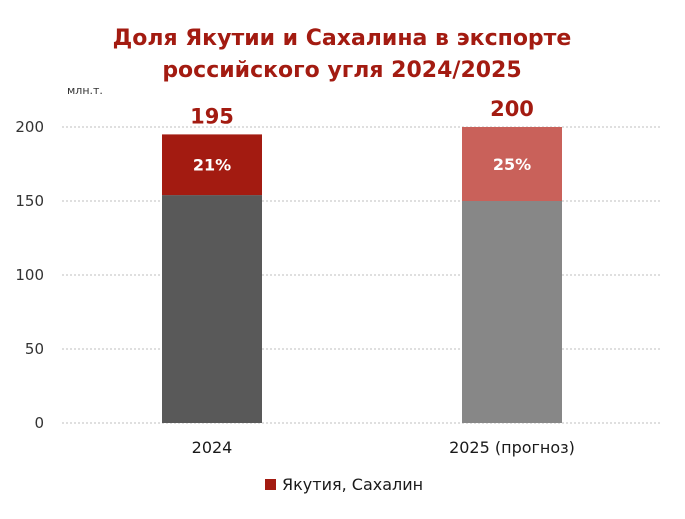 The width and height of the screenshot is (685, 519). Describe the element at coordinates (212, 447) in the screenshot. I see `category-label: 2024` at that location.